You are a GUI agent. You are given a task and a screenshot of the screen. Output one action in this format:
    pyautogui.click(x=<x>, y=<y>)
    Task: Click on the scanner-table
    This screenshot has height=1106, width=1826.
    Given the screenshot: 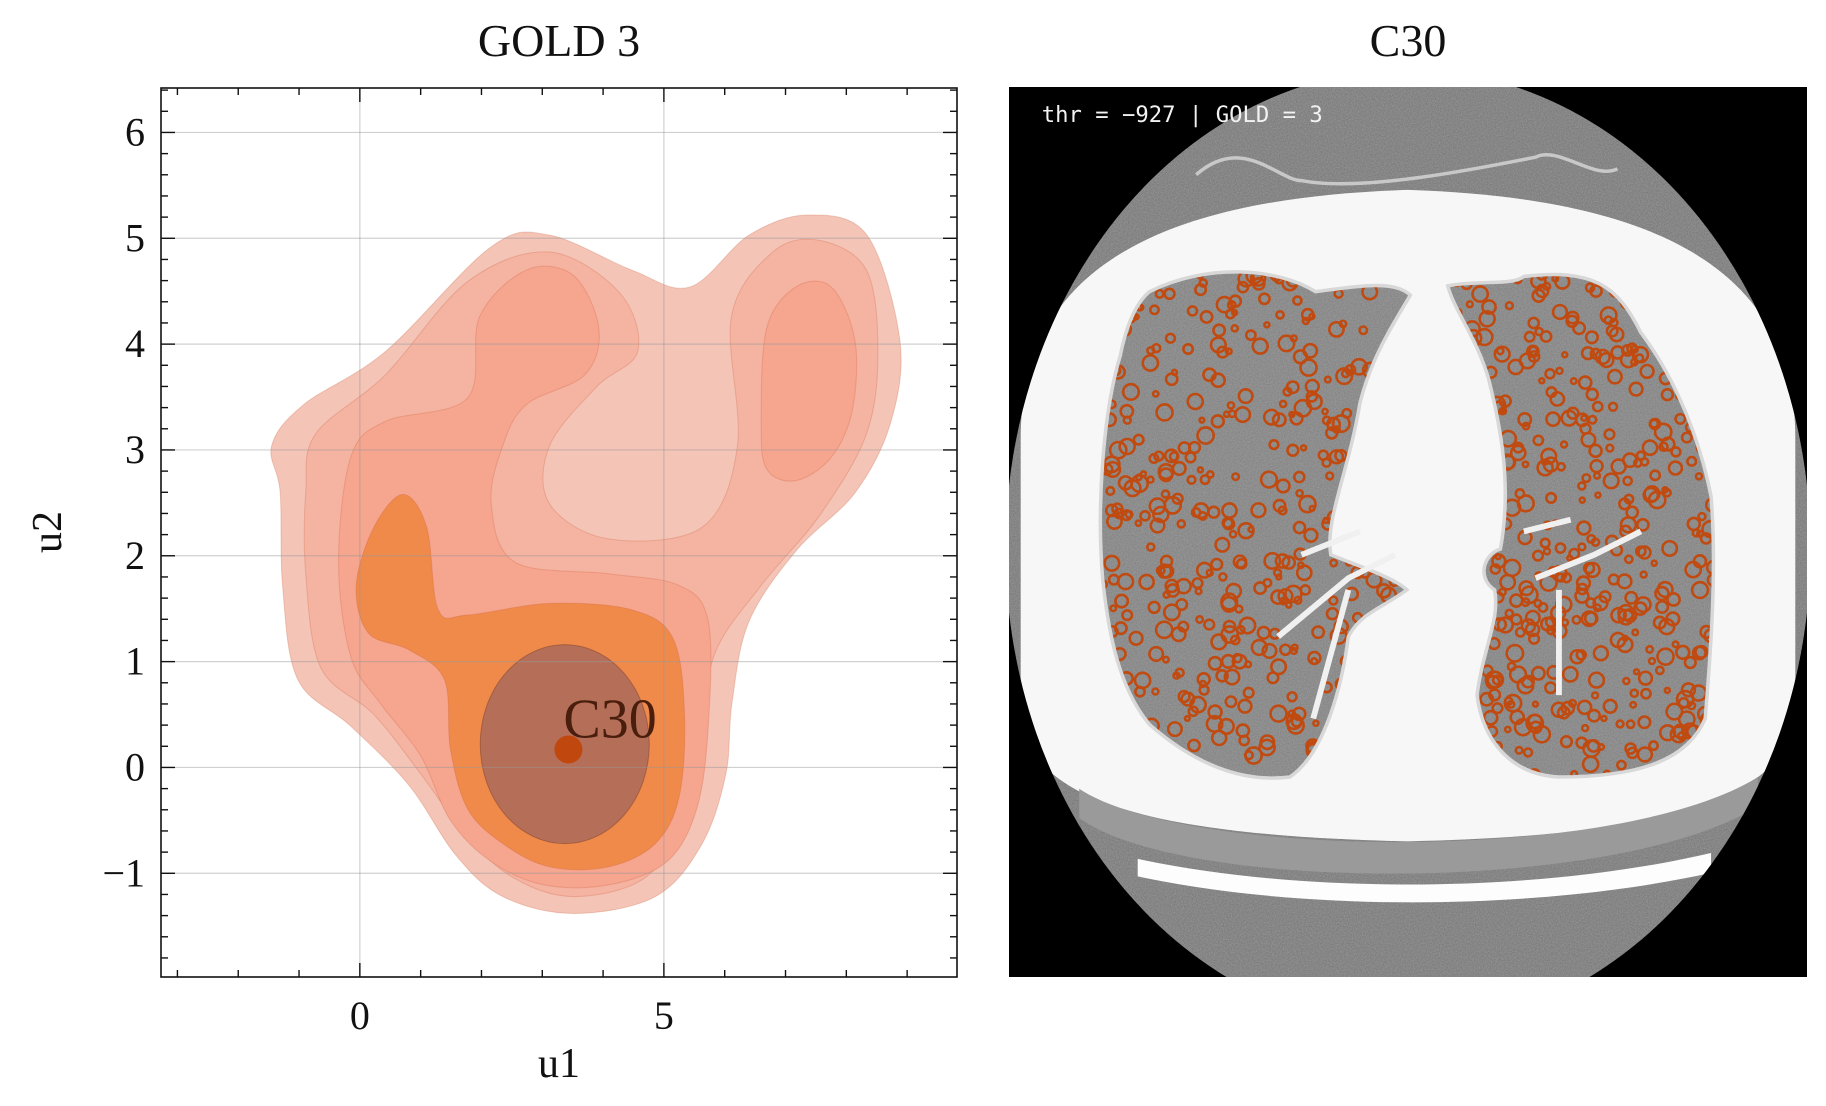 What is the action you would take?
    pyautogui.click(x=1424, y=878)
    